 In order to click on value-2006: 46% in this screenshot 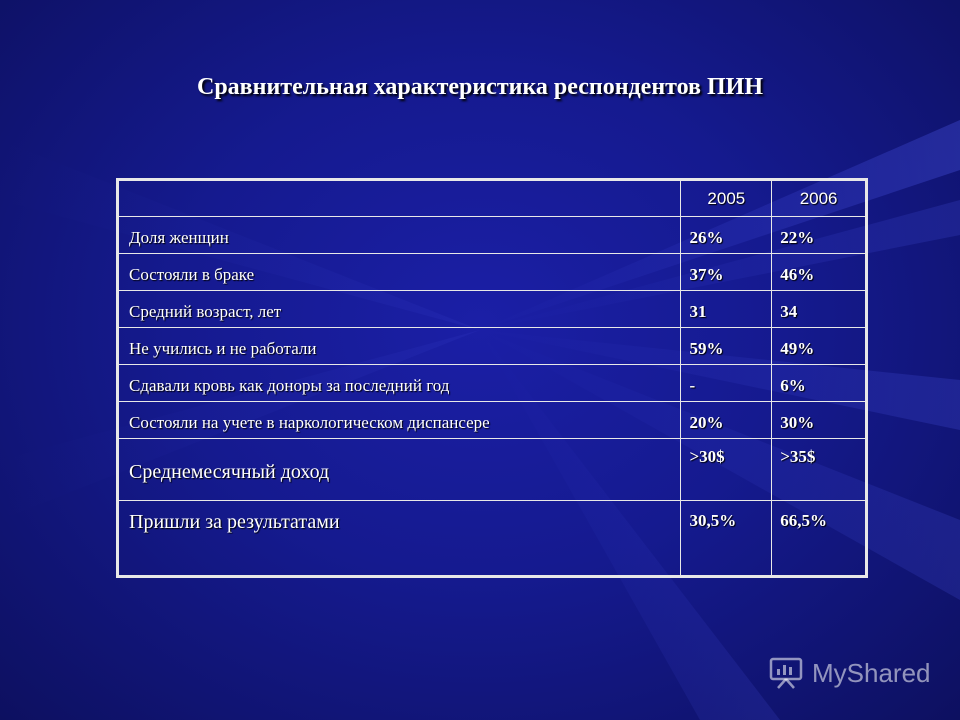, I will do `click(819, 272)`.